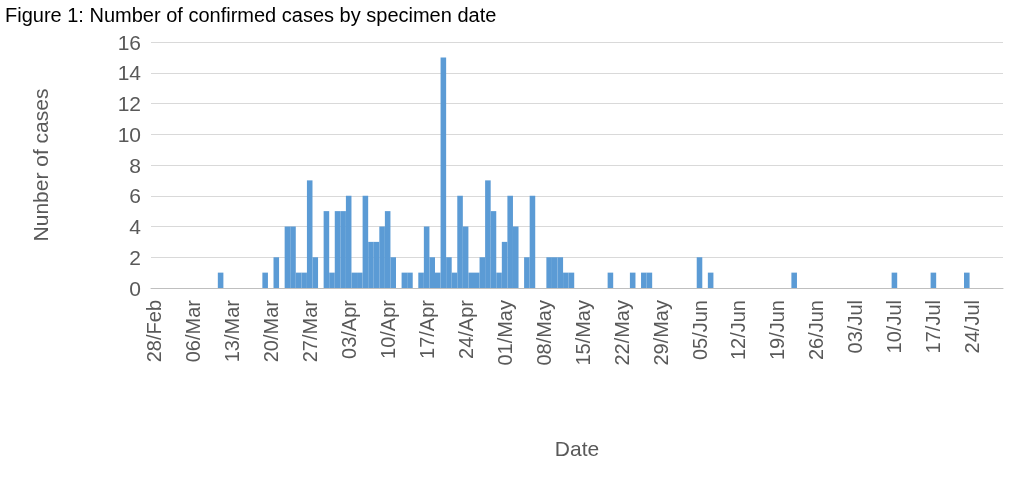 The width and height of the screenshot is (1017, 484). I want to click on y-tick-label: 0, so click(135, 288).